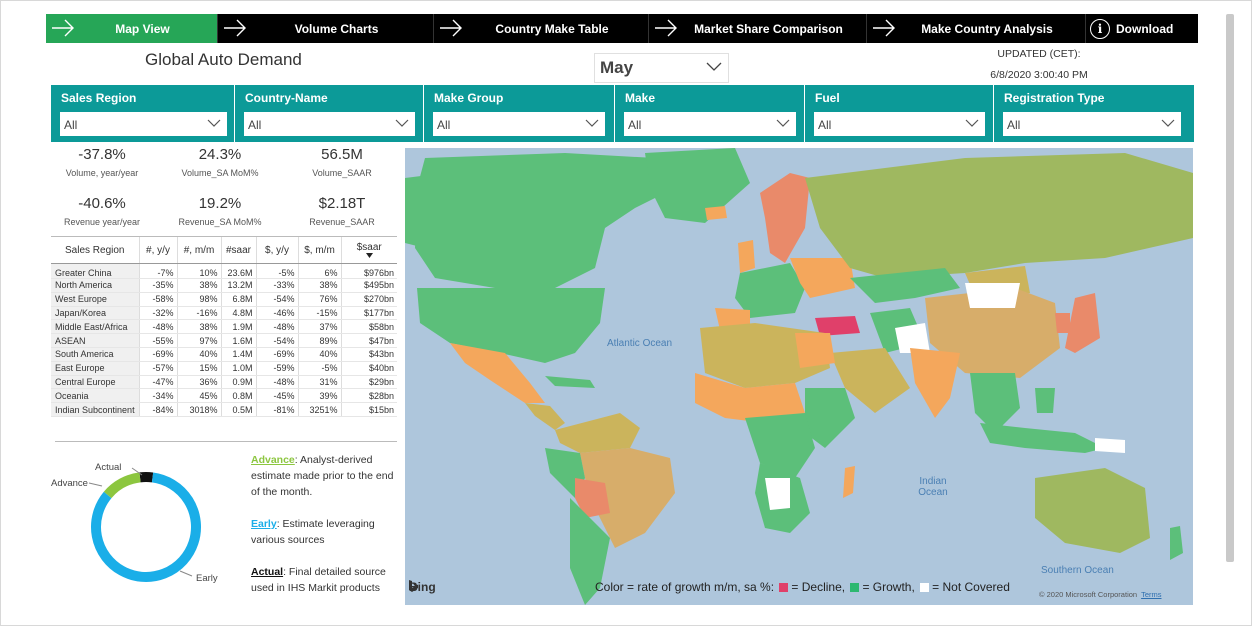 The image size is (1252, 626). Describe the element at coordinates (319, 409) in the screenshot. I see `table-cell: 3251%` at that location.